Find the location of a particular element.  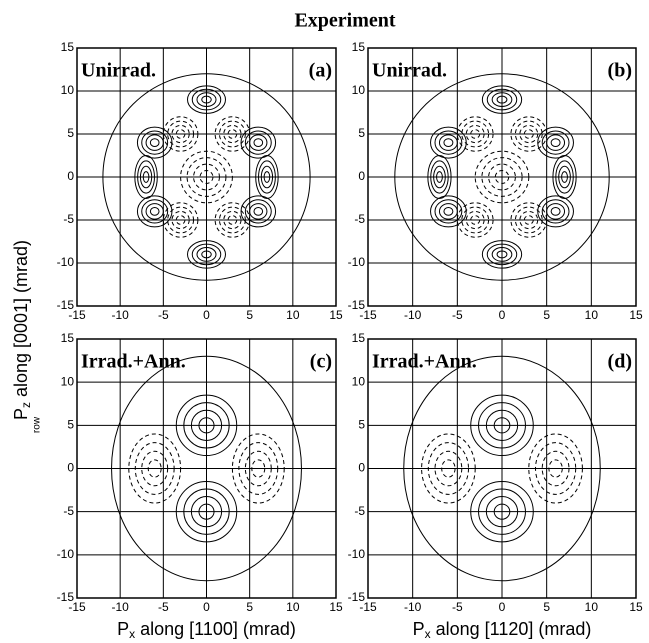

y-label-symbol: P is located at coordinates (21, 414).